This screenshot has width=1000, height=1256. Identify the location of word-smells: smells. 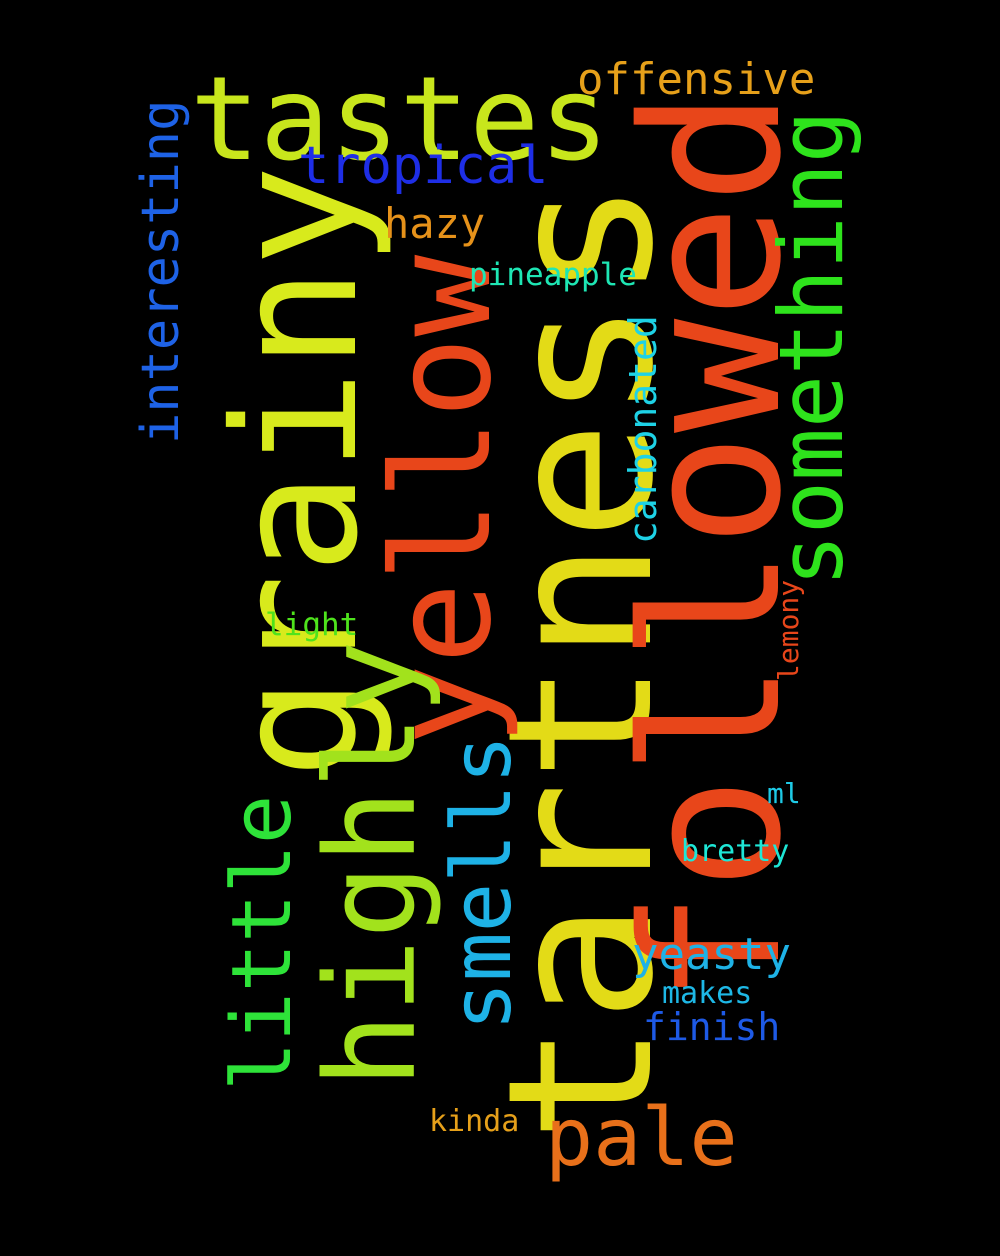
(482, 882).